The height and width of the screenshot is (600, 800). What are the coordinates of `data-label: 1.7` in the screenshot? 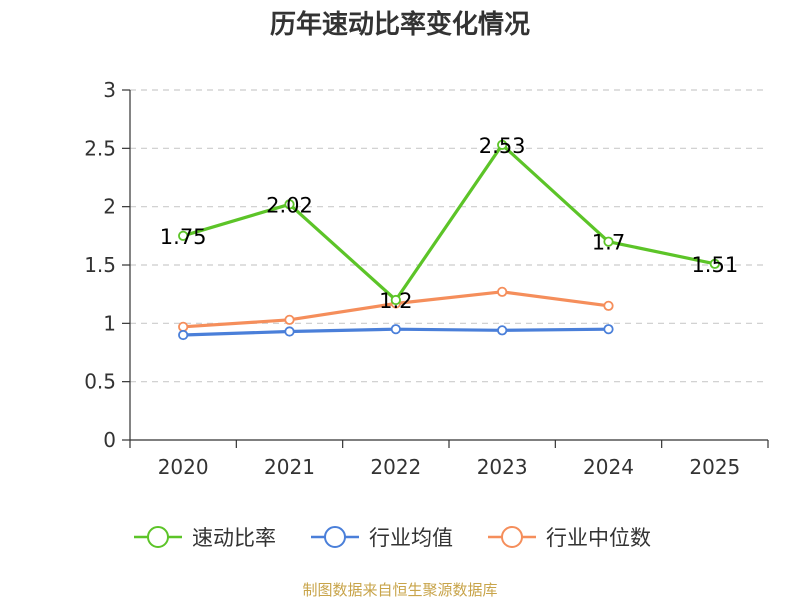 It's located at (608, 243).